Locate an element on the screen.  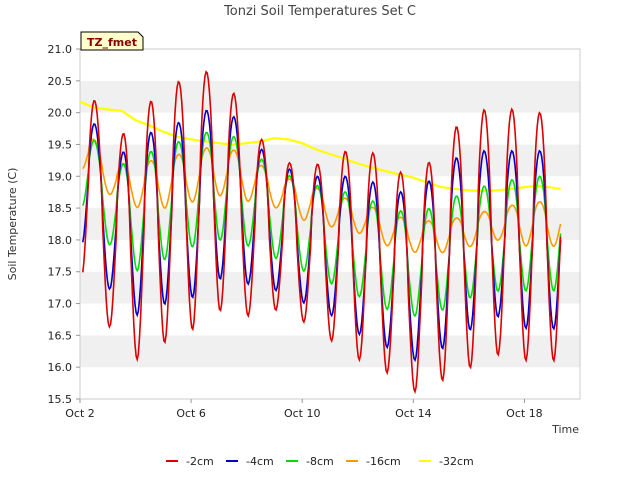
legend-label: -8cm is located at coordinates (320, 461).